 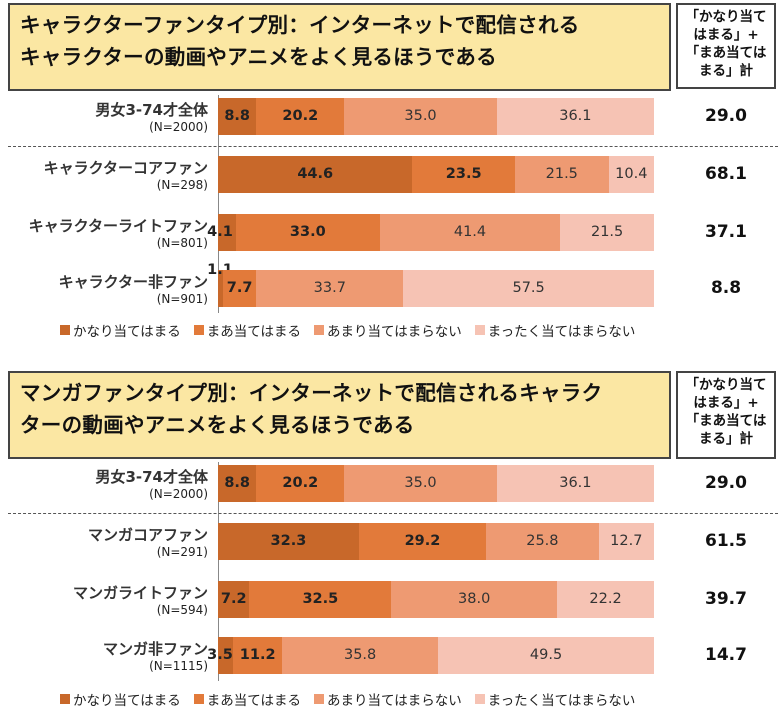 I want to click on data-label: 32.5, so click(x=320, y=599).